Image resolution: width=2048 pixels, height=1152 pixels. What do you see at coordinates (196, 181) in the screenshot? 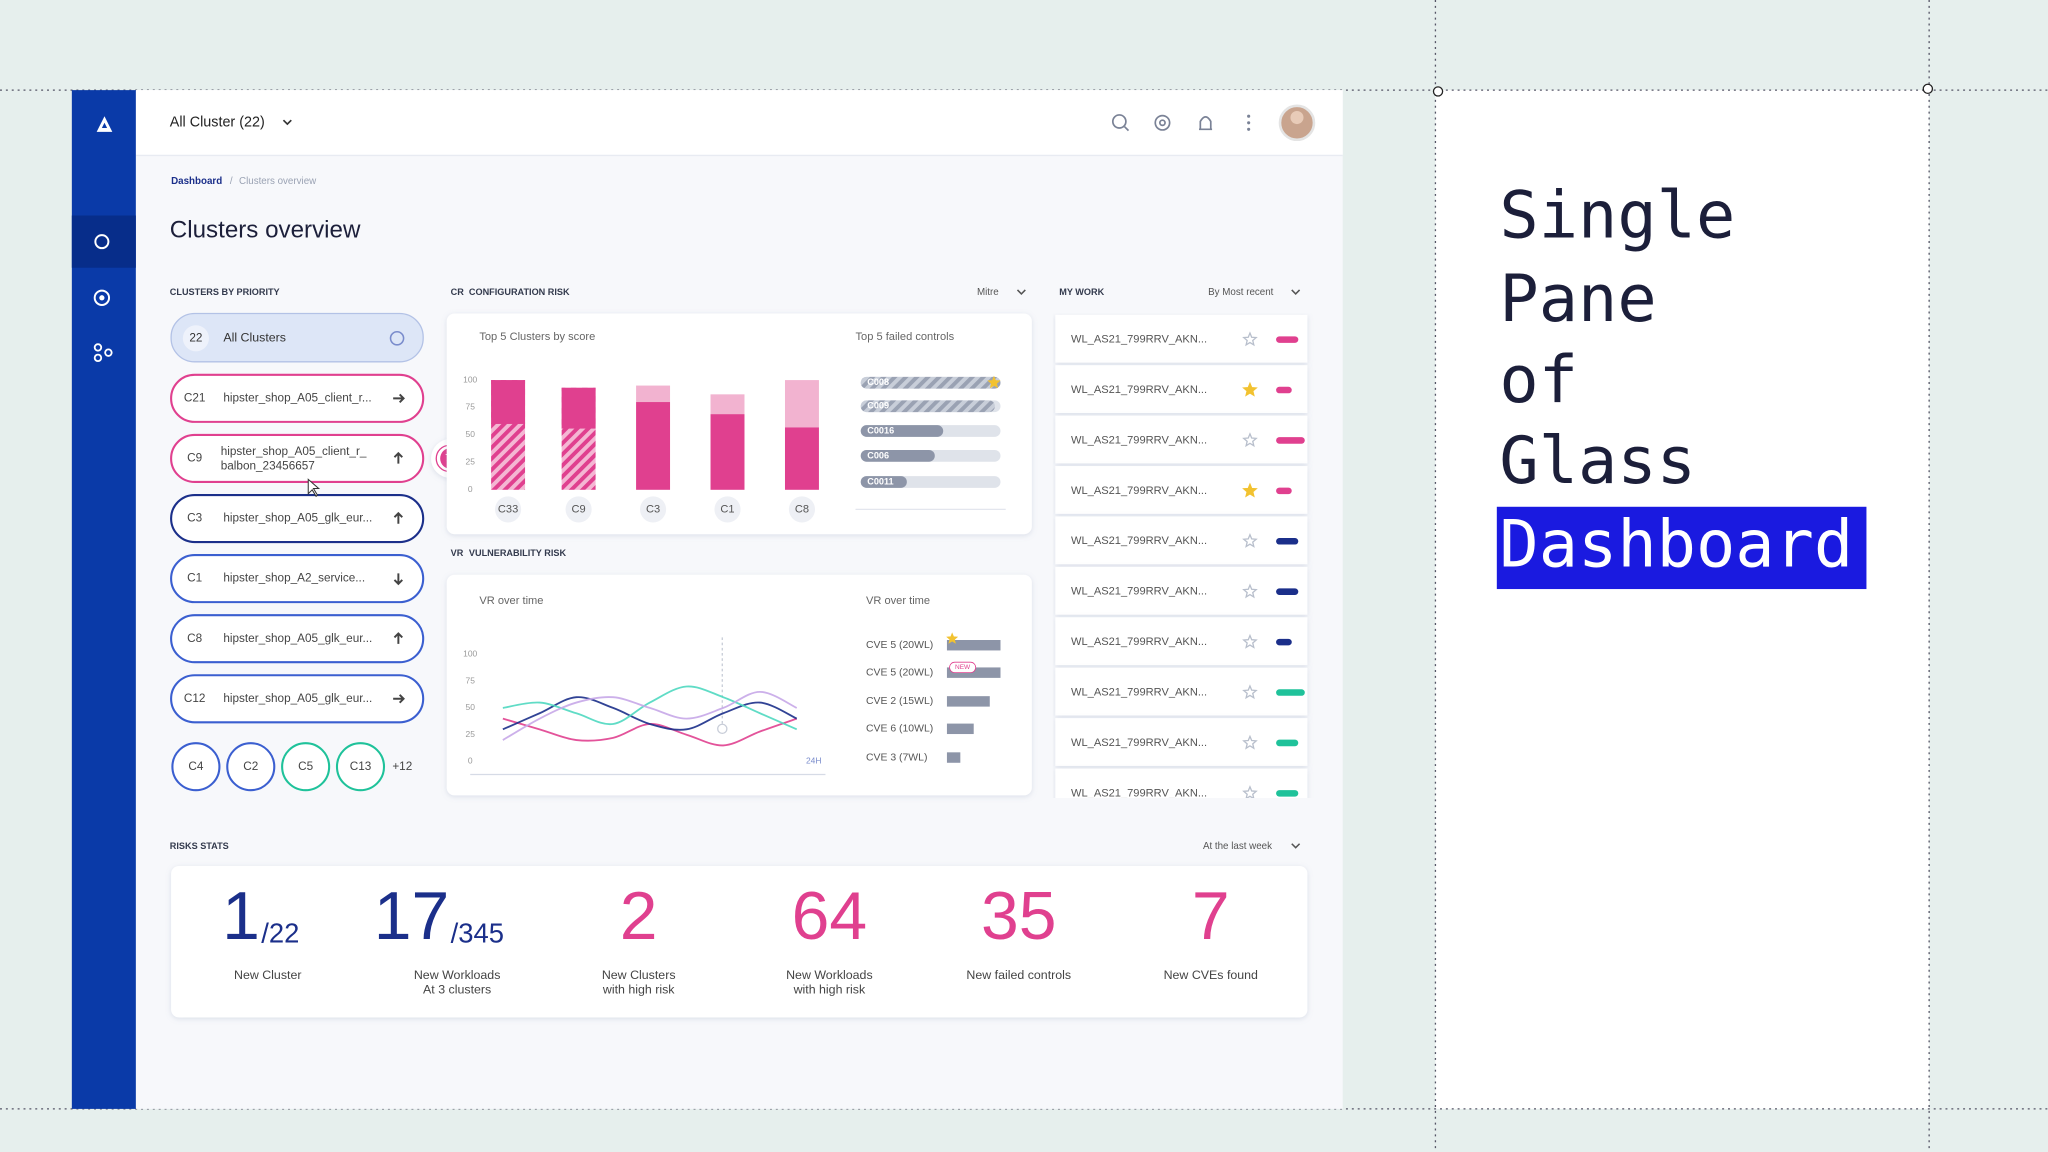
I see `breadcrumb-link: Dashboard` at bounding box center [196, 181].